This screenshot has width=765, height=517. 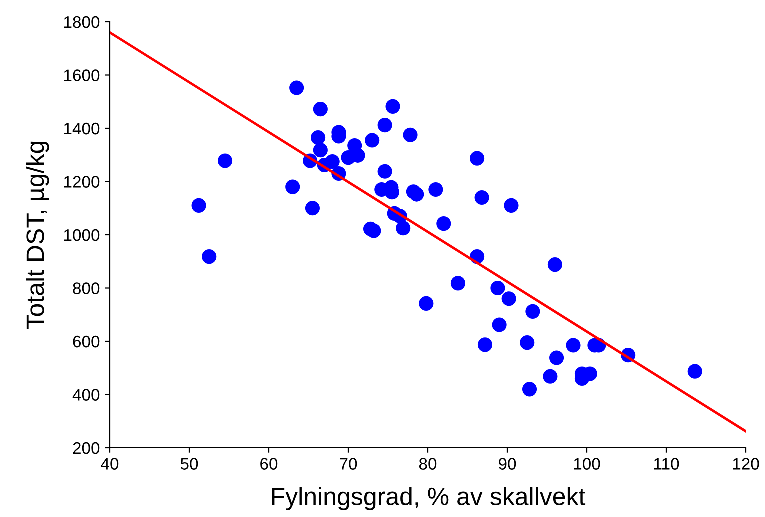 I want to click on y-tick-label: 1600, so click(x=82, y=76).